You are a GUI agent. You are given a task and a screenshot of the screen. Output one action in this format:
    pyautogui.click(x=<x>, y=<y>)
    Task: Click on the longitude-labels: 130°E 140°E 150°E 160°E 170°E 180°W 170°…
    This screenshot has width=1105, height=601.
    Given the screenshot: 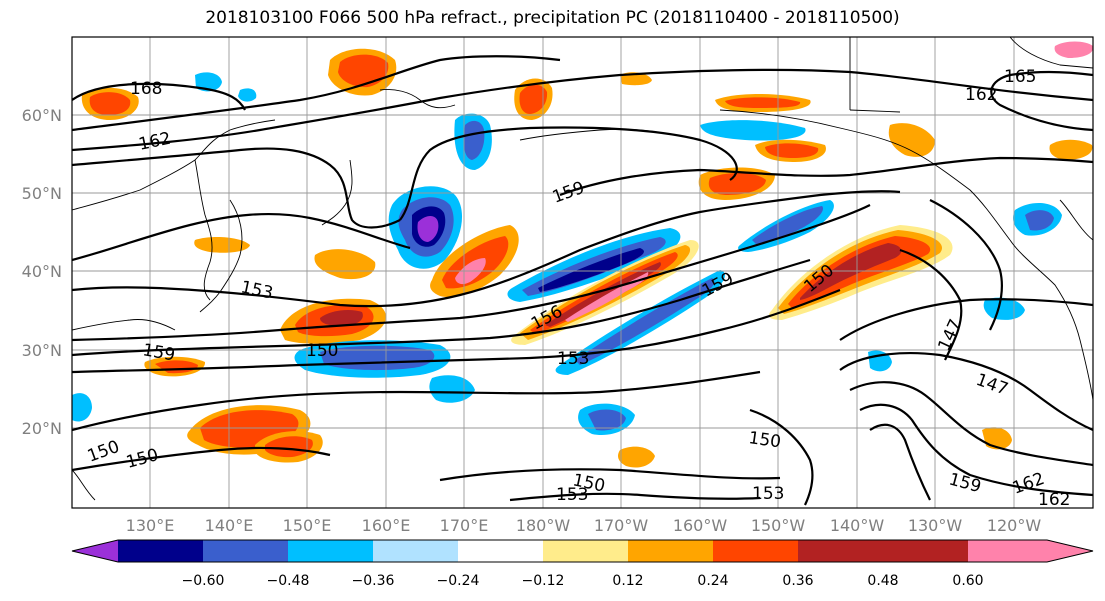 What is the action you would take?
    pyautogui.click(x=584, y=525)
    